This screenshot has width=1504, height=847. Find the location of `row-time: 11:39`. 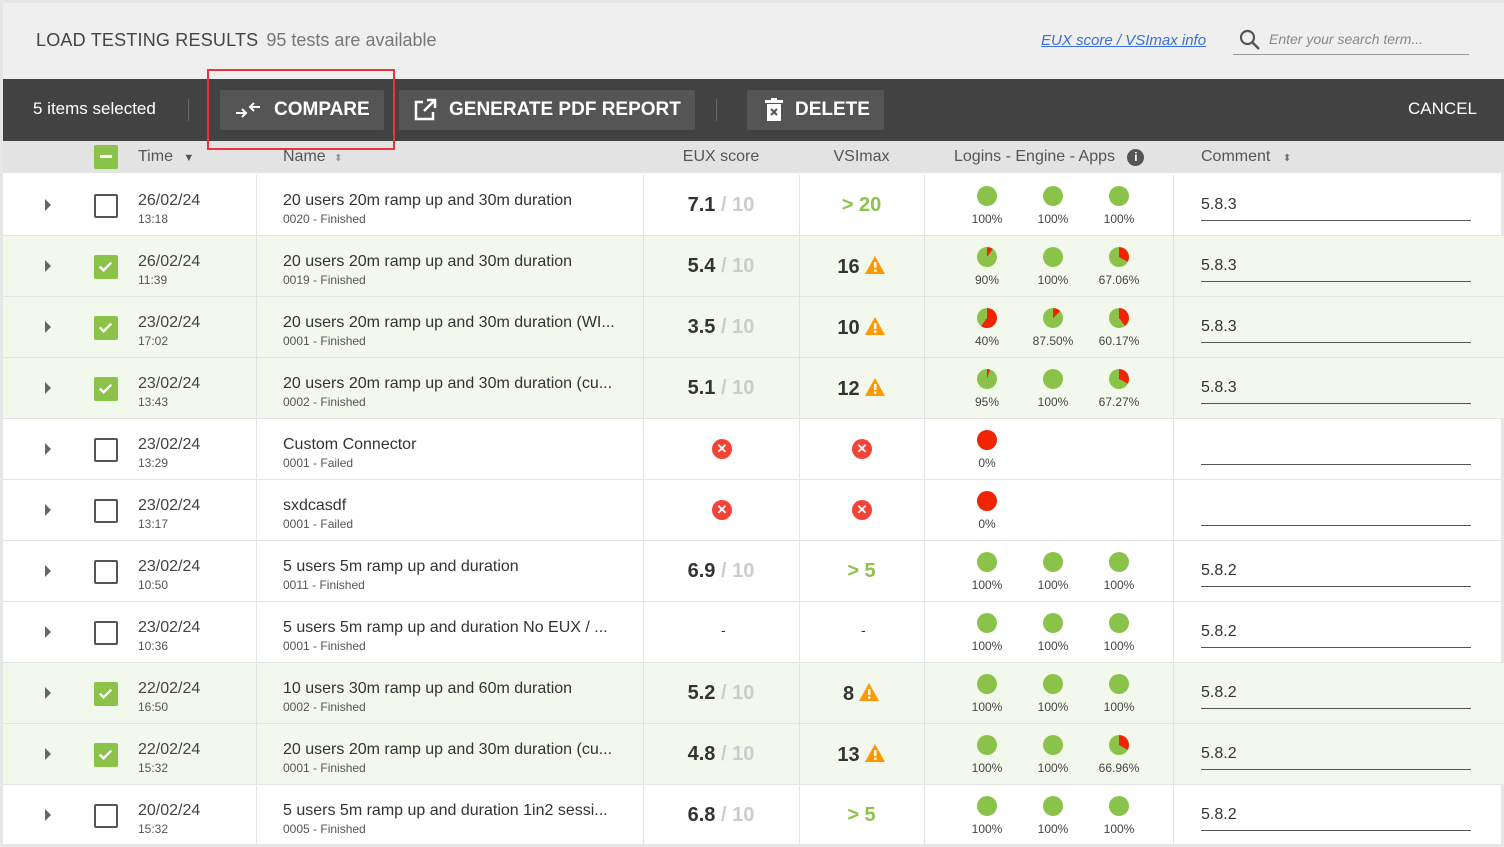

row-time: 11:39 is located at coordinates (153, 280).